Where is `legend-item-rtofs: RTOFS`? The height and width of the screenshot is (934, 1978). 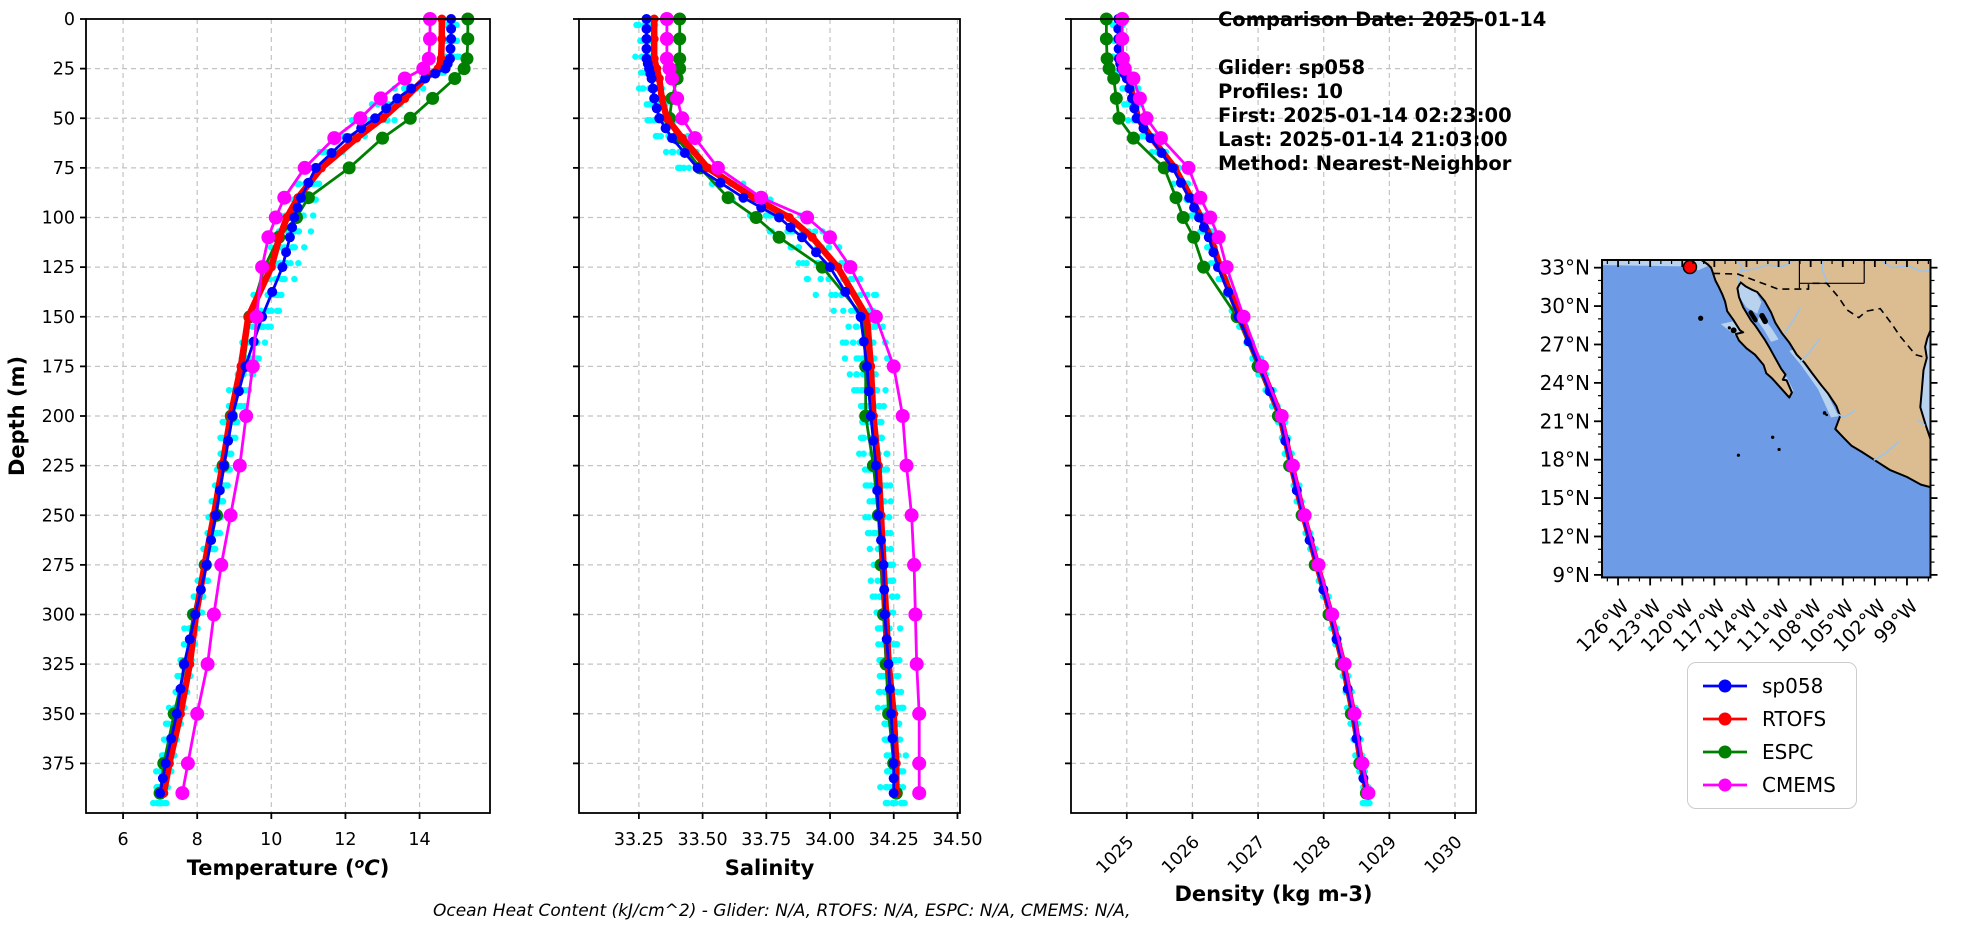 legend-item-rtofs: RTOFS is located at coordinates (1768, 719).